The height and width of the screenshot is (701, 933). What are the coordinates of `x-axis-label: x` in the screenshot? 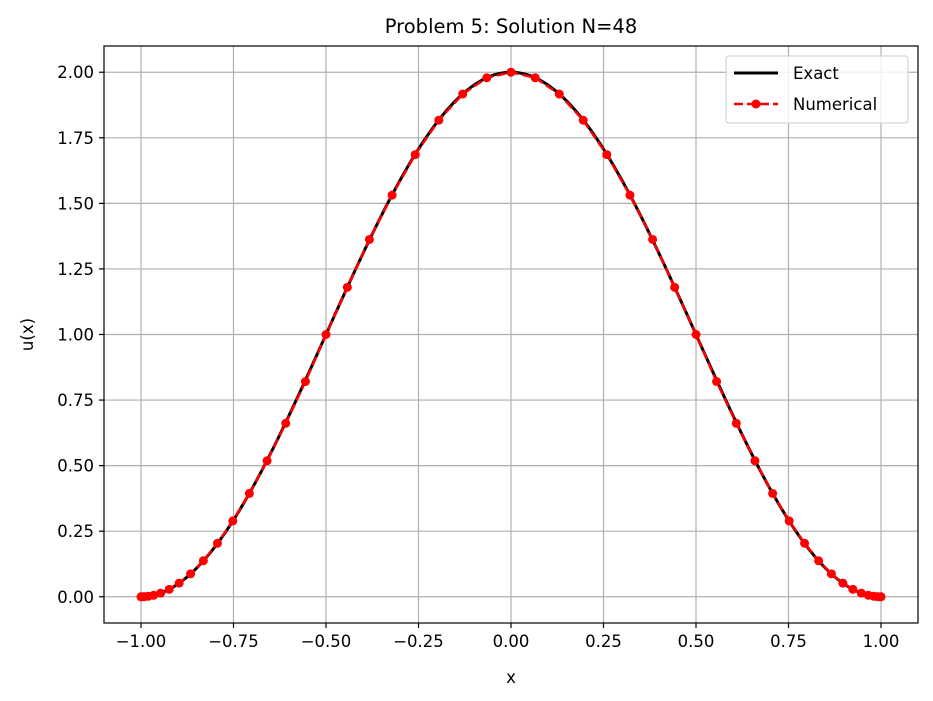 It's located at (511, 677).